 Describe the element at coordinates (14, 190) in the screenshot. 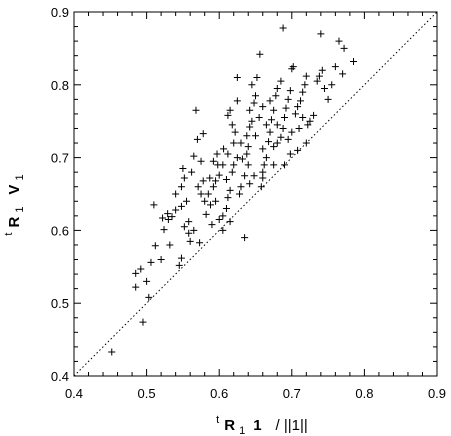

I see `y-label-bold2: V` at that location.